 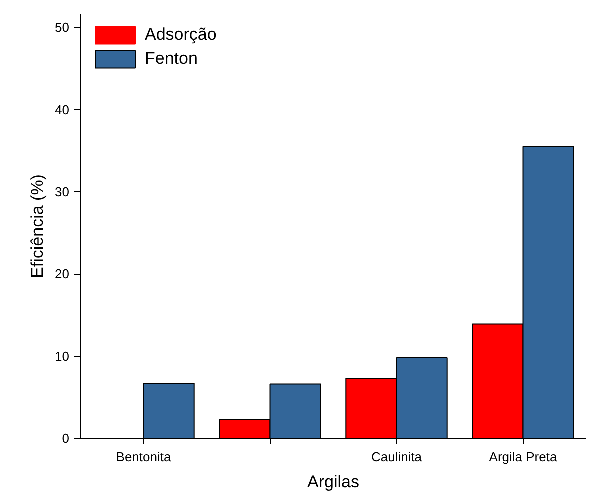 What do you see at coordinates (144, 457) in the screenshot?
I see `x-tick-label: Bentonita` at bounding box center [144, 457].